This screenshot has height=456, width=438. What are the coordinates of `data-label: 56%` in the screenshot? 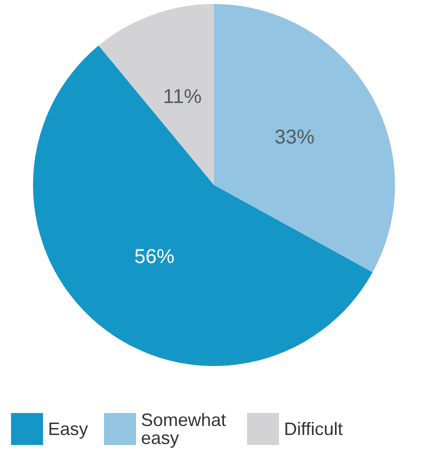 It's located at (154, 257).